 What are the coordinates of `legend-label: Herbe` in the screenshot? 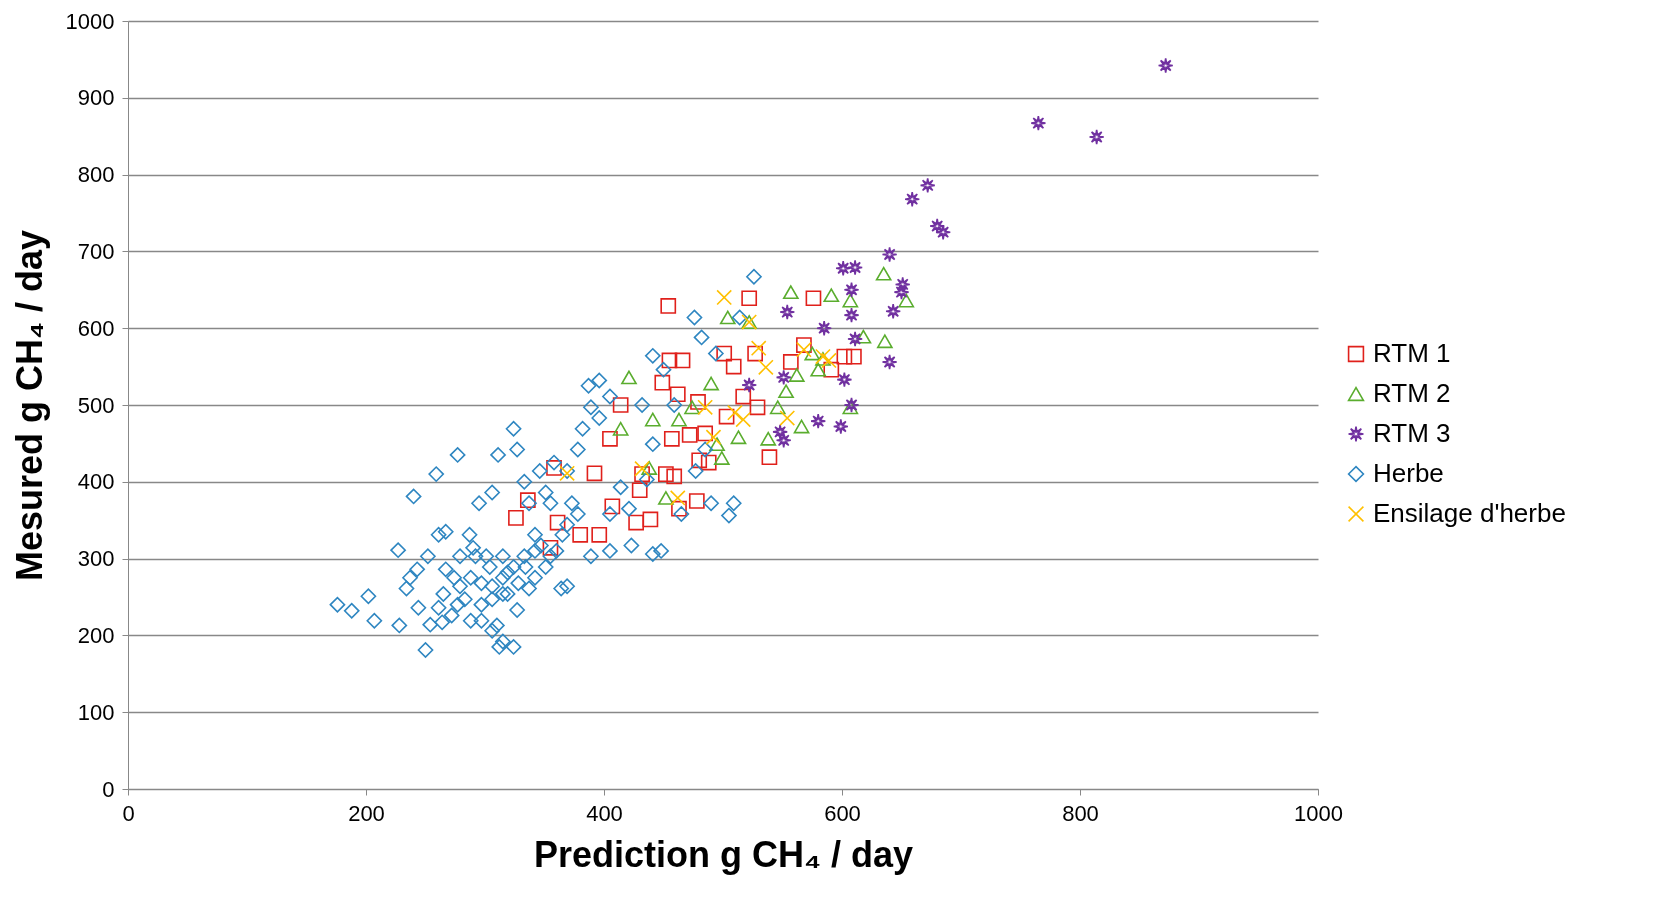 It's located at (1408, 473).